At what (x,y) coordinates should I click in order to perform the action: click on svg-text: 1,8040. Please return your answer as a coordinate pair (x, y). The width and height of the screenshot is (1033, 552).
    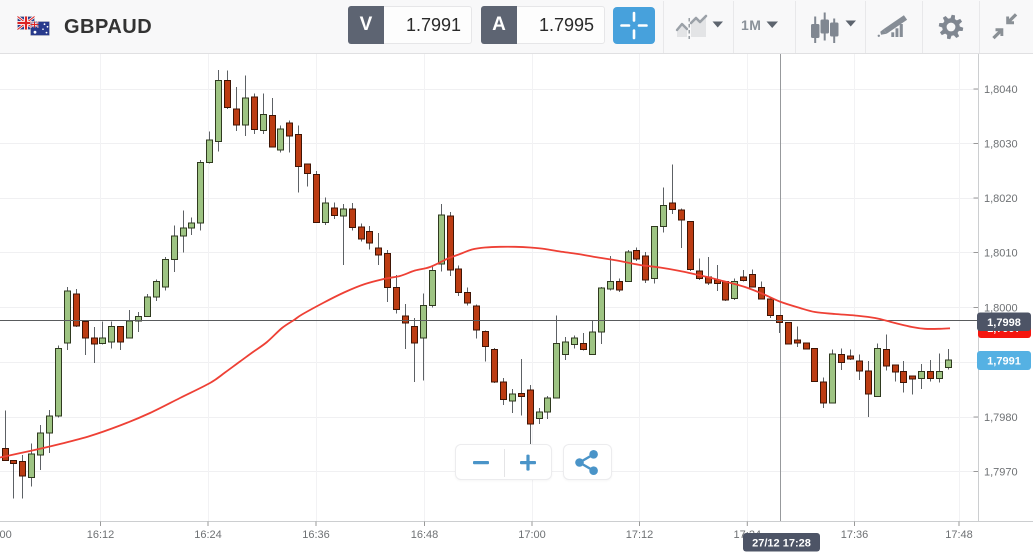
    Looking at the image, I should click on (1001, 90).